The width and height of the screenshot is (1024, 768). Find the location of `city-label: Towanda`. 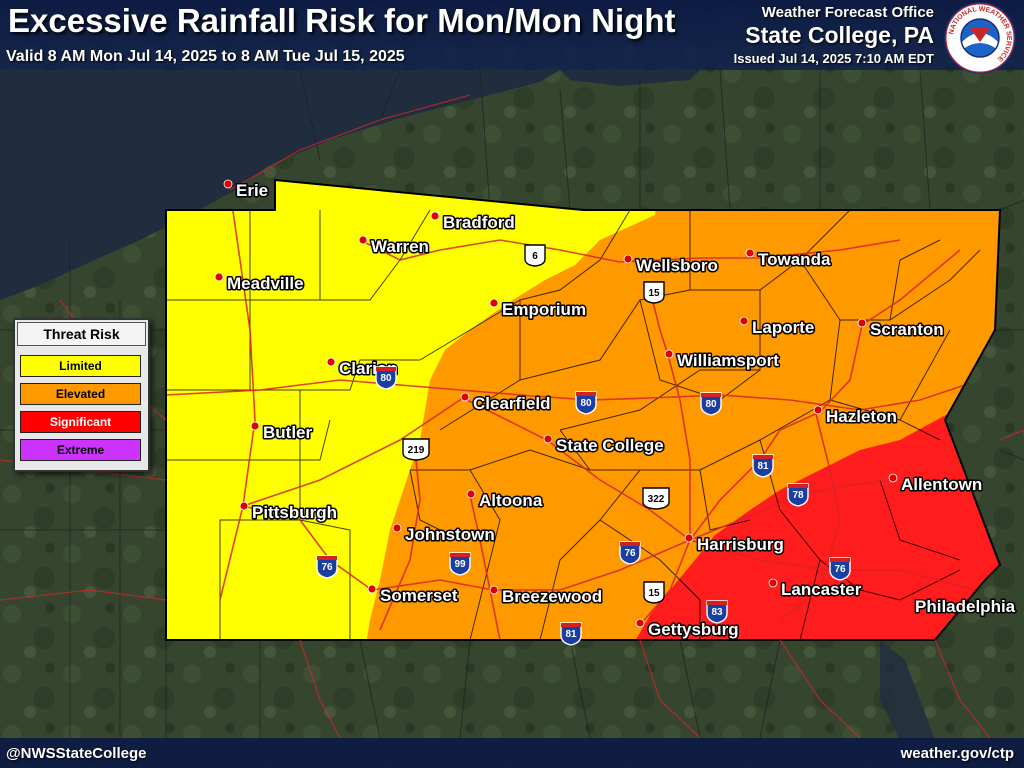

city-label: Towanda is located at coordinates (794, 259).